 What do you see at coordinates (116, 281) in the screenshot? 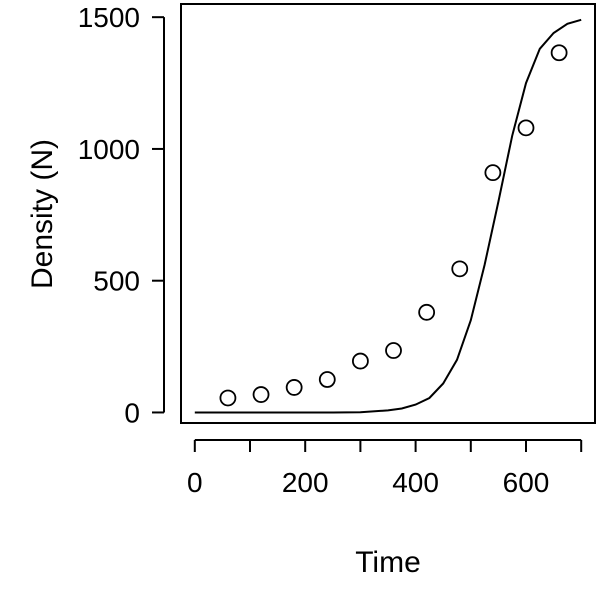
I see `y-tick-label: 500` at bounding box center [116, 281].